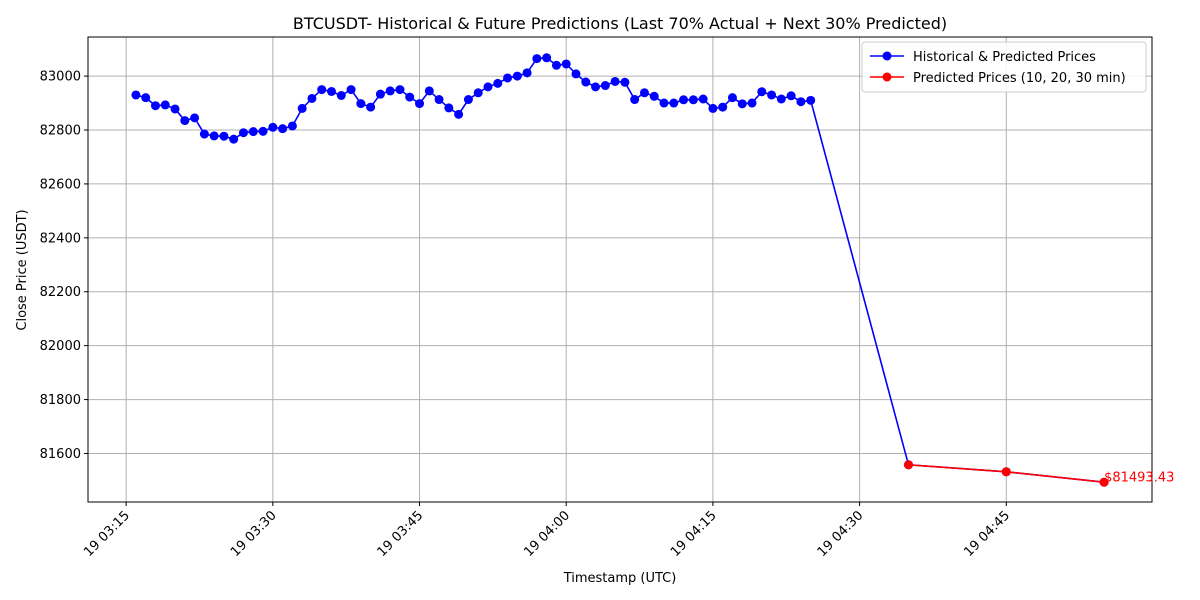 Image resolution: width=1200 pixels, height=600 pixels. Describe the element at coordinates (60, 292) in the screenshot. I see `y-tick-label: 82200` at that location.